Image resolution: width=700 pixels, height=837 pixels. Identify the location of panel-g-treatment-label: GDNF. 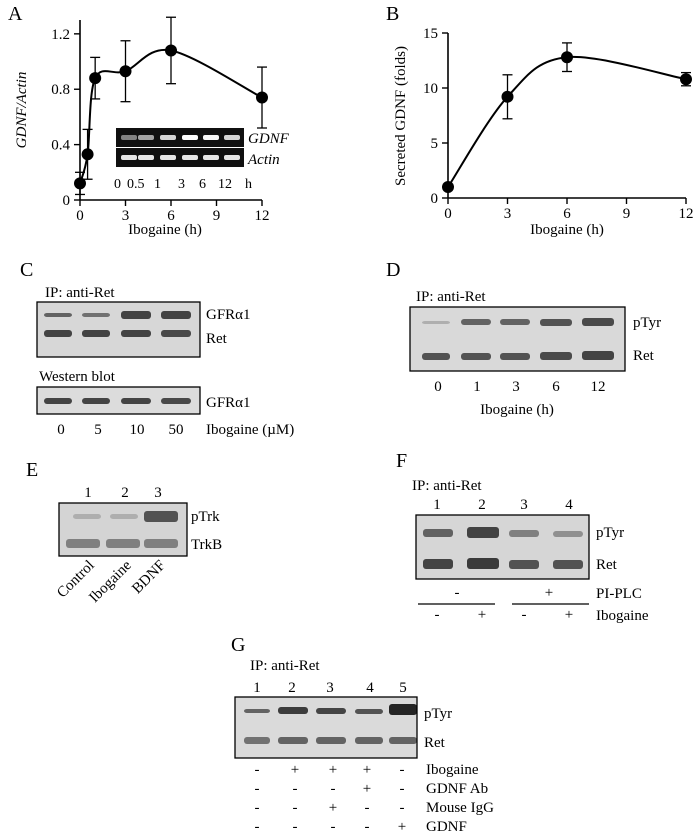
(446, 827).